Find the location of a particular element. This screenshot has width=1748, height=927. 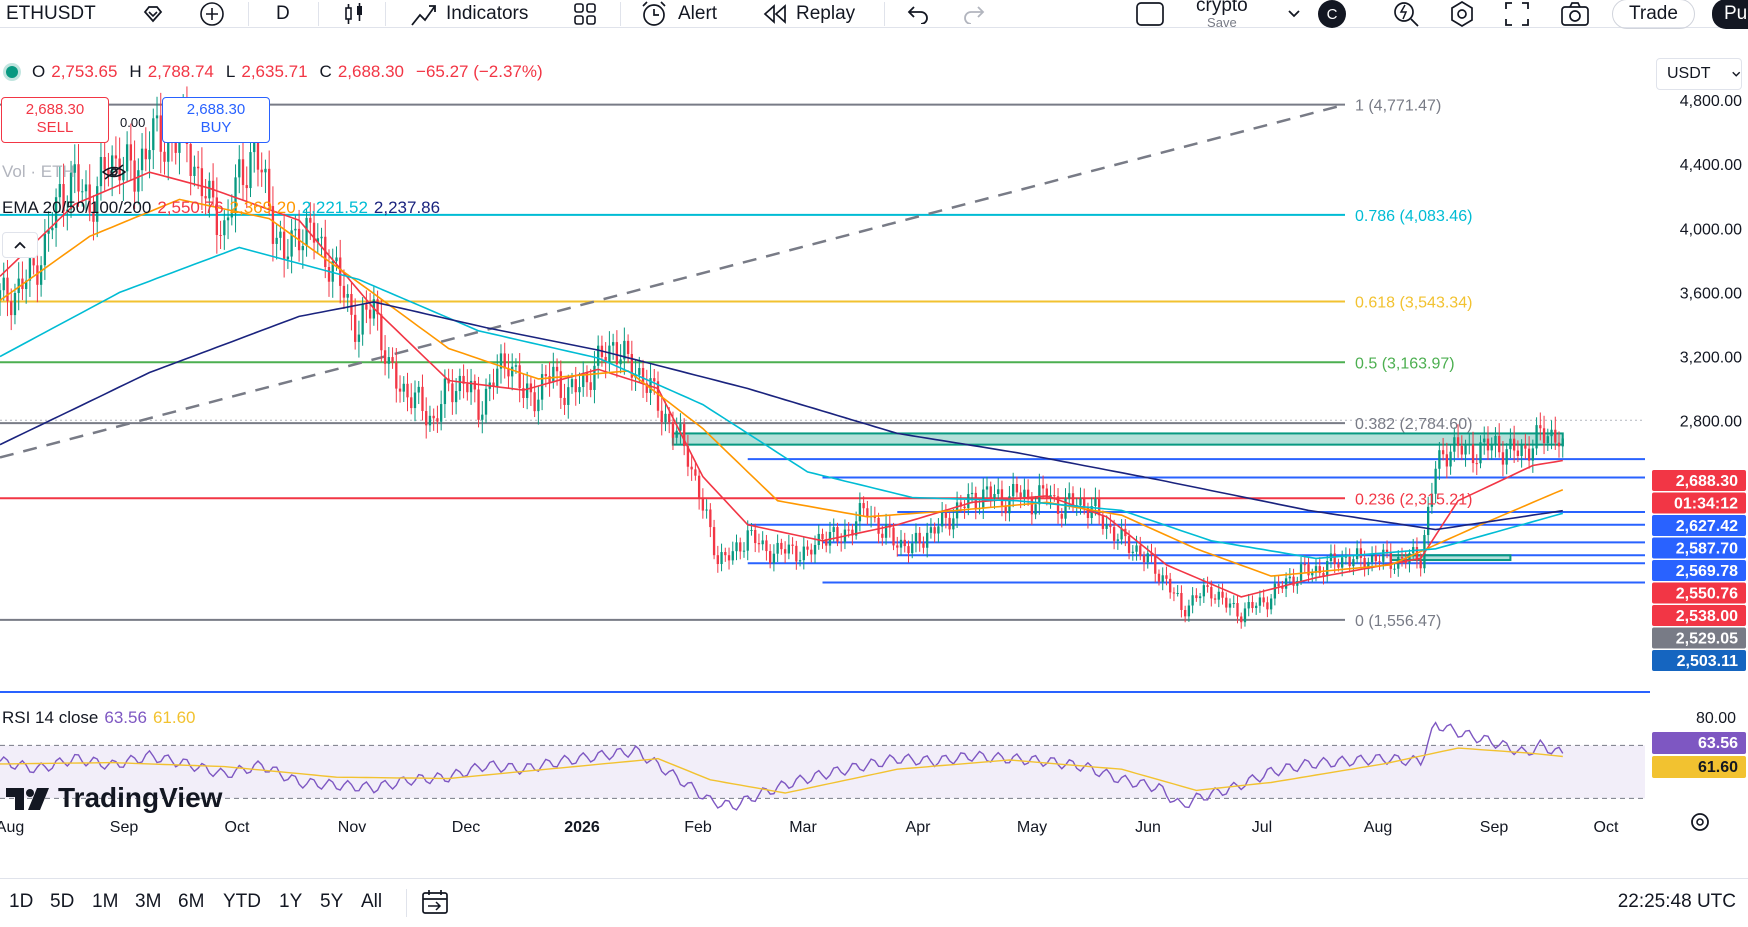

publish-button: Pu is located at coordinates (1730, 14).